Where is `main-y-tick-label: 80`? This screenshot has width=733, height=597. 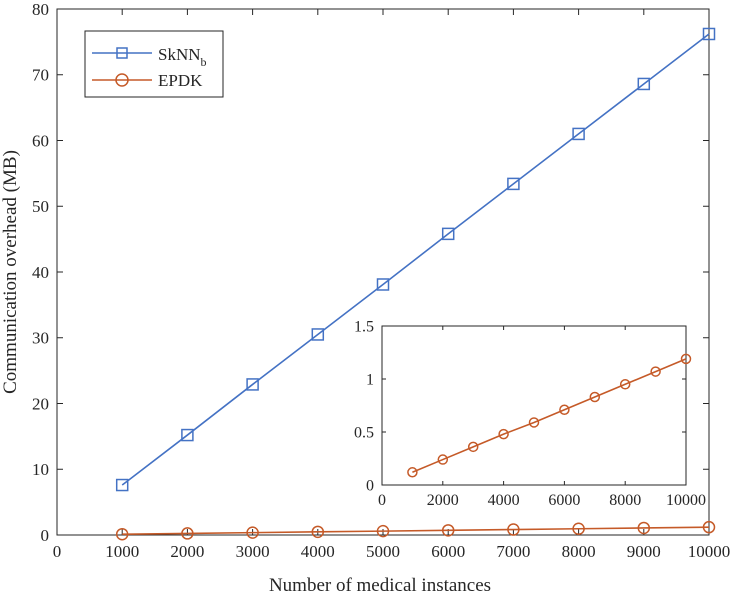 main-y-tick-label: 80 is located at coordinates (40, 9).